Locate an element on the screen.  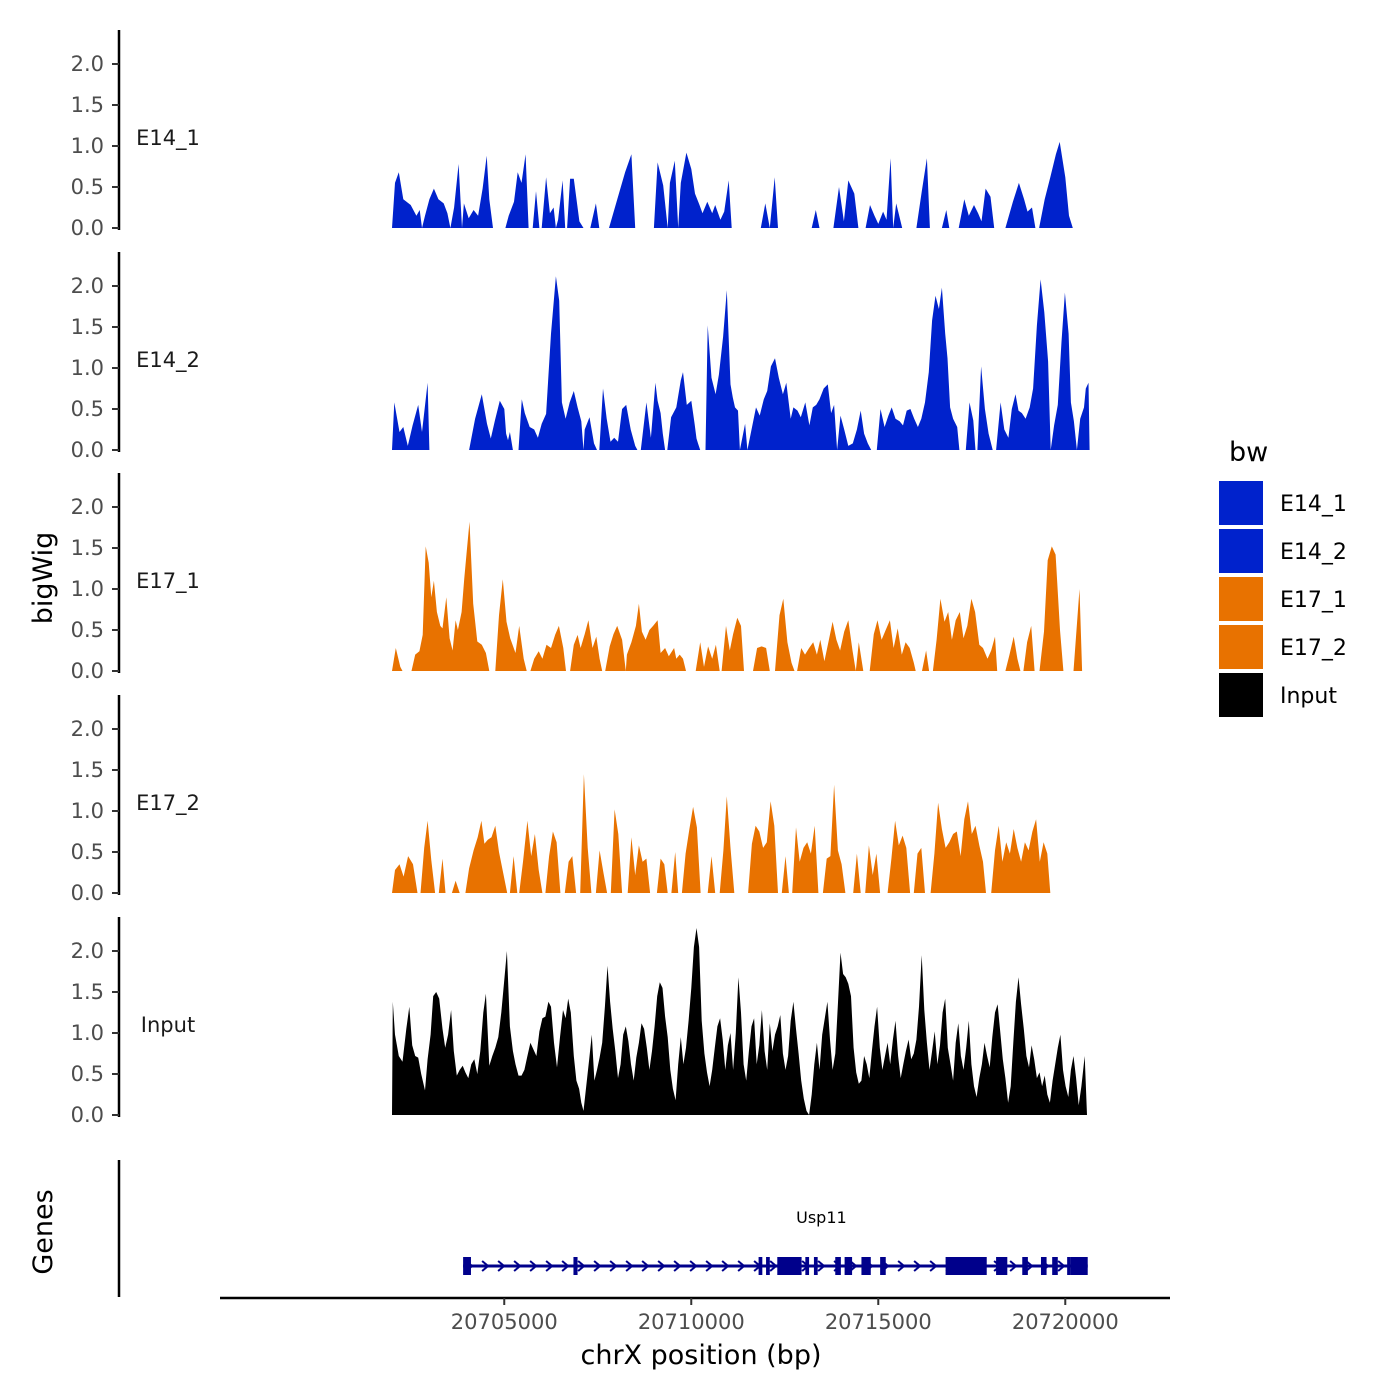
track-label: E17_1 is located at coordinates (168, 581).